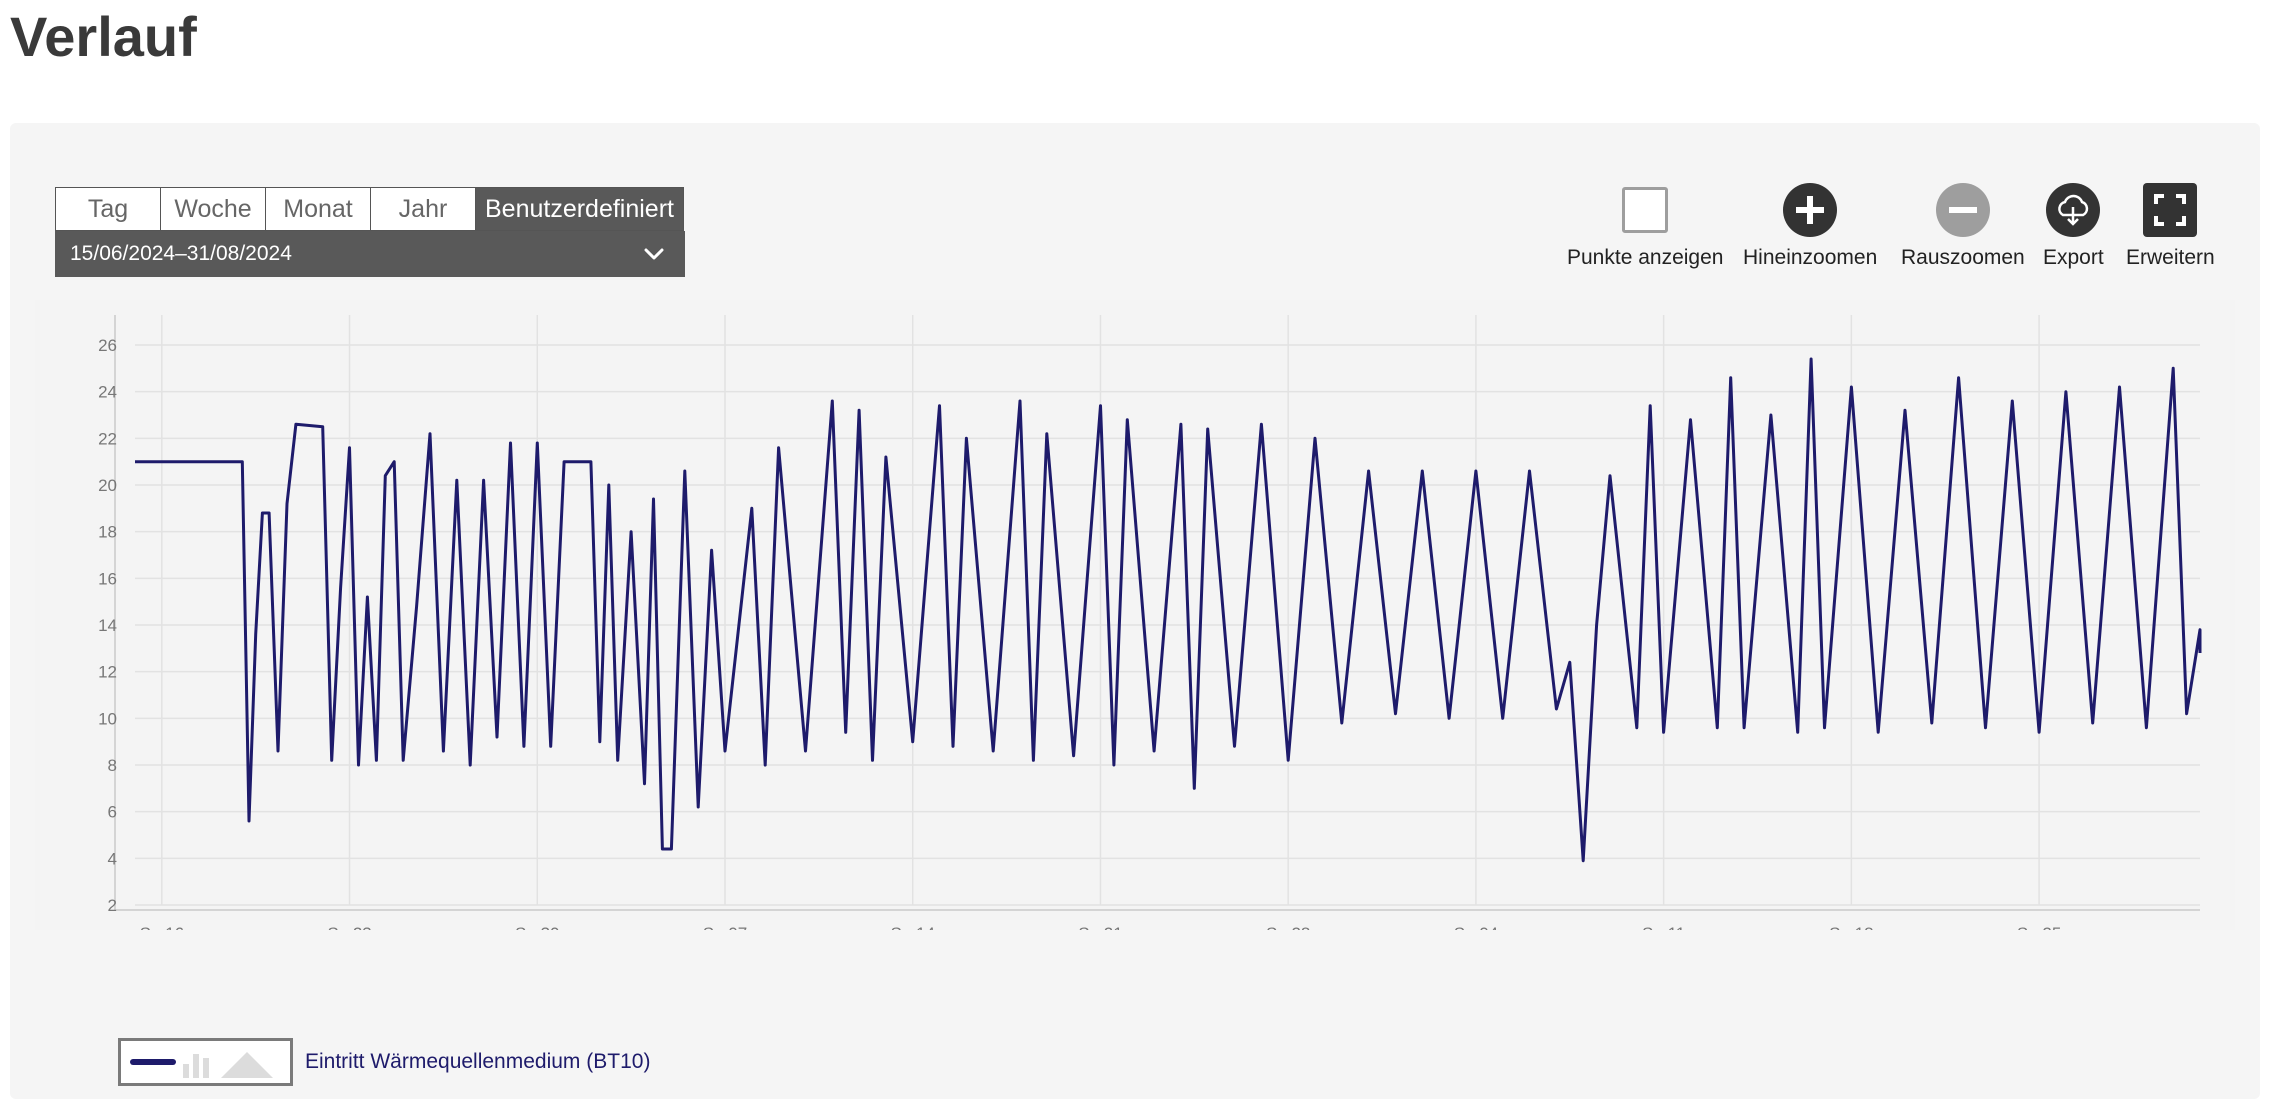 Image resolution: width=2273 pixels, height=1099 pixels. What do you see at coordinates (2039, 927) in the screenshot?
I see `x-tick-label: So 25` at bounding box center [2039, 927].